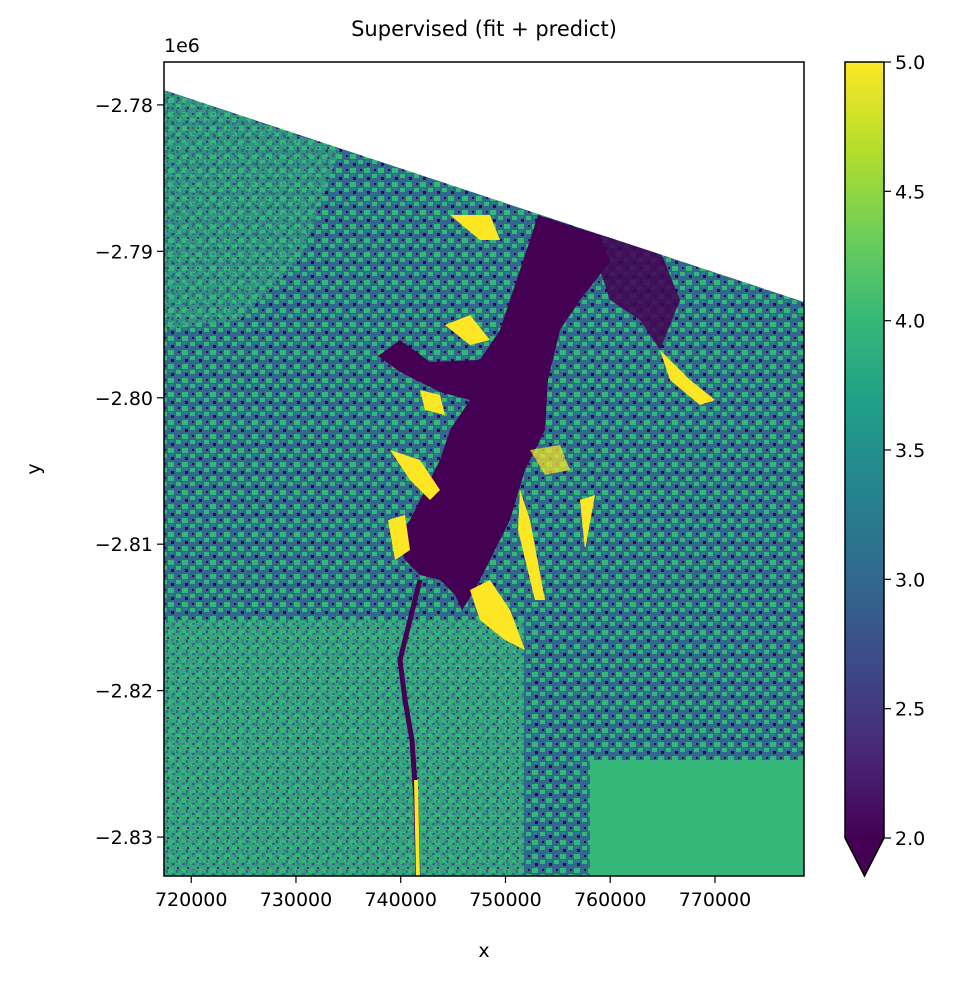  What do you see at coordinates (610, 900) in the screenshot?
I see `x-tick-label: 760000` at bounding box center [610, 900].